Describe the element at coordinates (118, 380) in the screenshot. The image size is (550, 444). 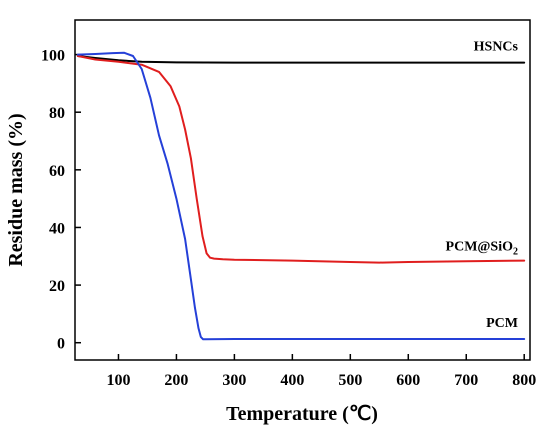
I see `x-tick-label: 100` at that location.